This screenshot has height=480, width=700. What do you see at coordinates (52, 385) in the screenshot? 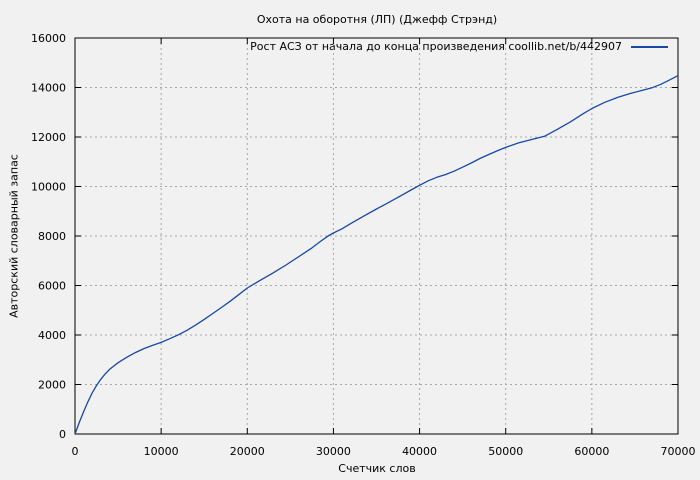
I see `y-tick-label: 2000` at bounding box center [52, 385].